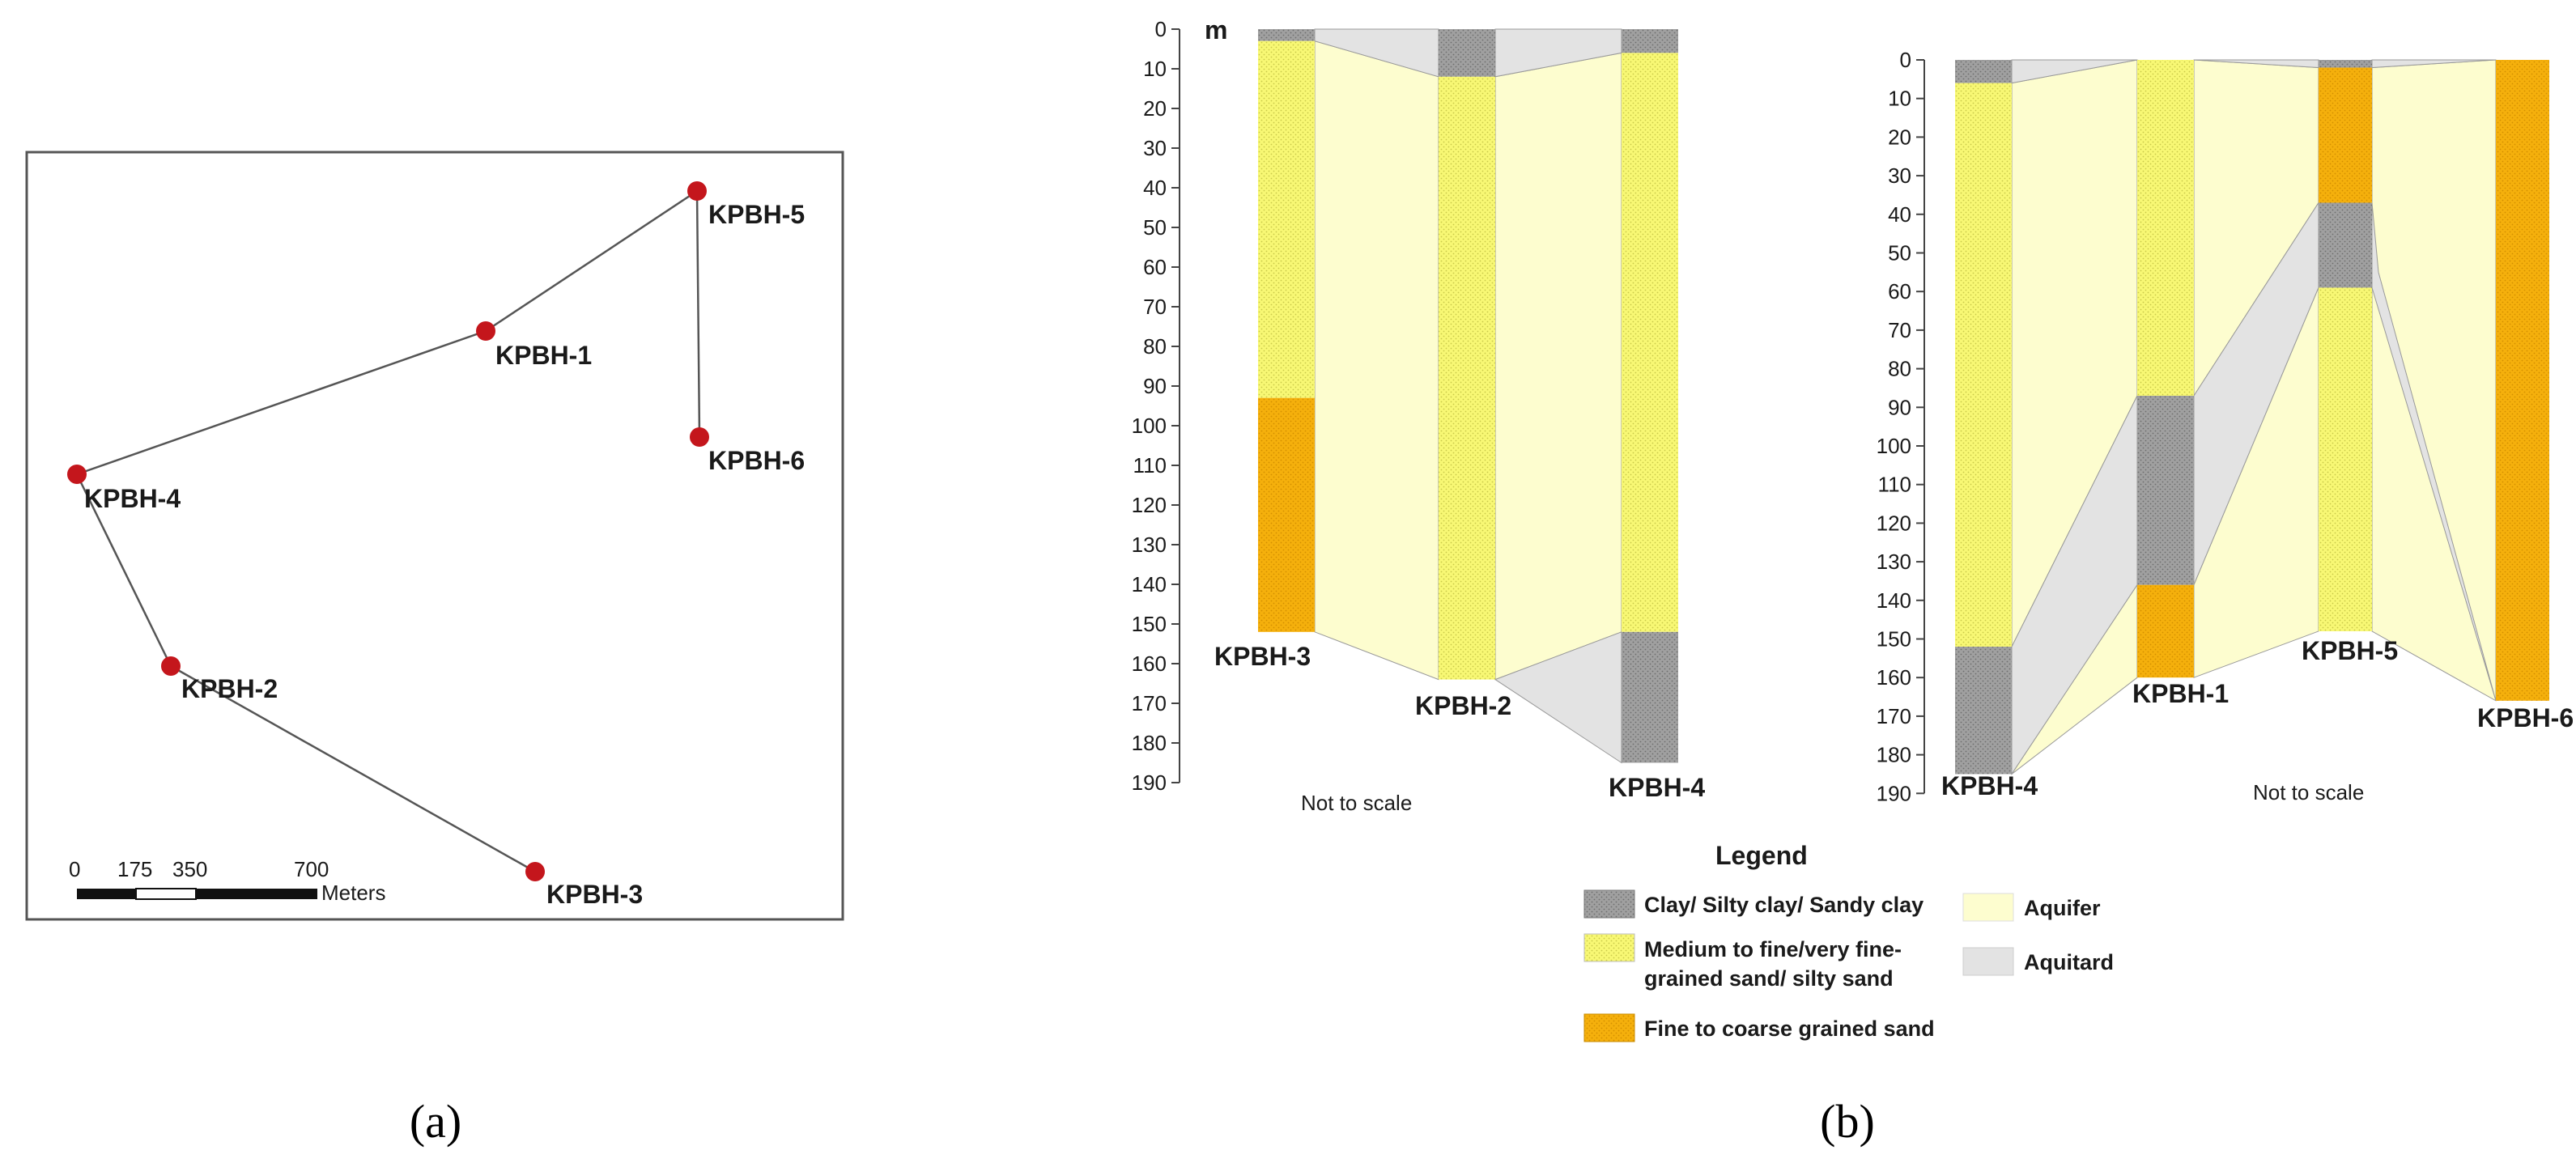 This screenshot has width=2576, height=1163. I want to click on section-1-layer-kpbh-2-clay, so click(1467, 53).